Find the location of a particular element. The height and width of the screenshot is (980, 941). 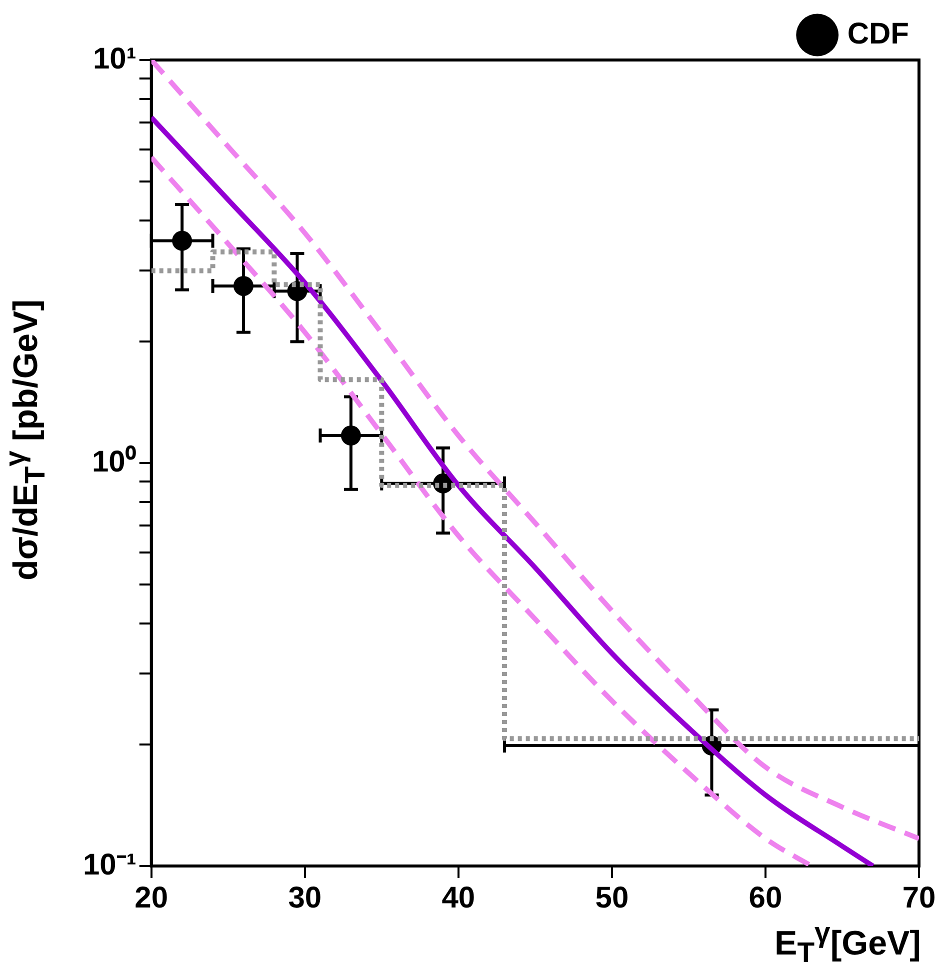

y-tick-label: 10⁻¹ is located at coordinates (109, 865).